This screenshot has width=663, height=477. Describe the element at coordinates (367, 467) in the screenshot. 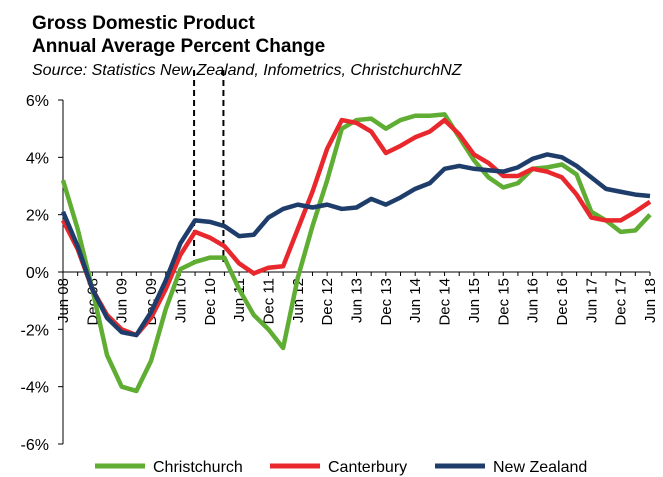

I see `legend-label: Canterbury` at that location.